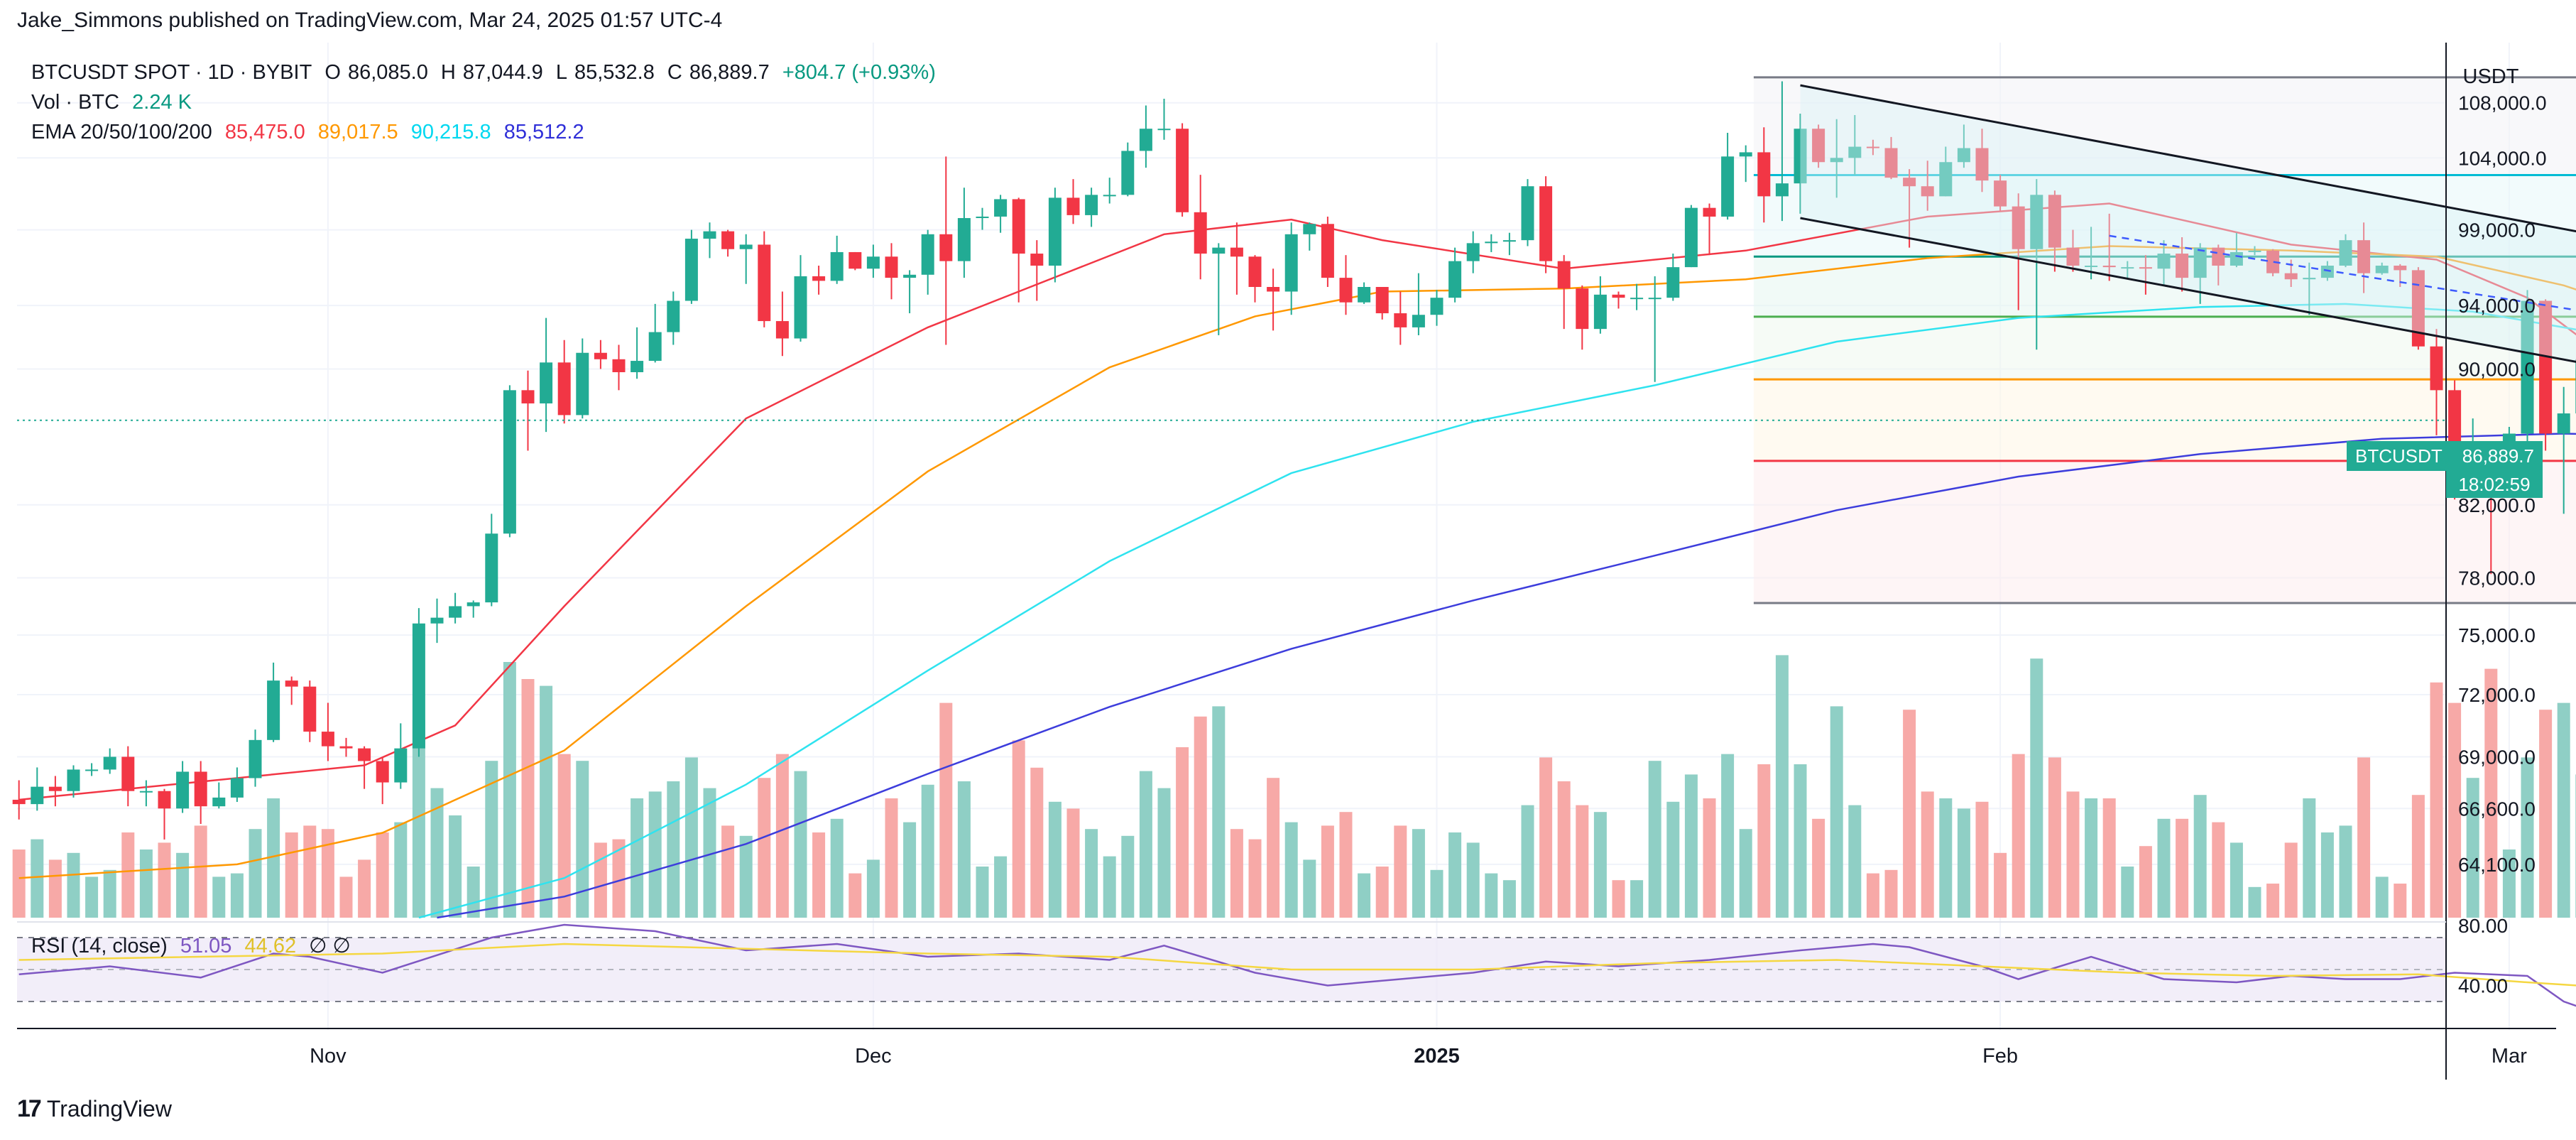  Describe the element at coordinates (171, 72) in the screenshot. I see `symbol-label: BTCUSDT SPOT · 1D · BYBIT` at that location.